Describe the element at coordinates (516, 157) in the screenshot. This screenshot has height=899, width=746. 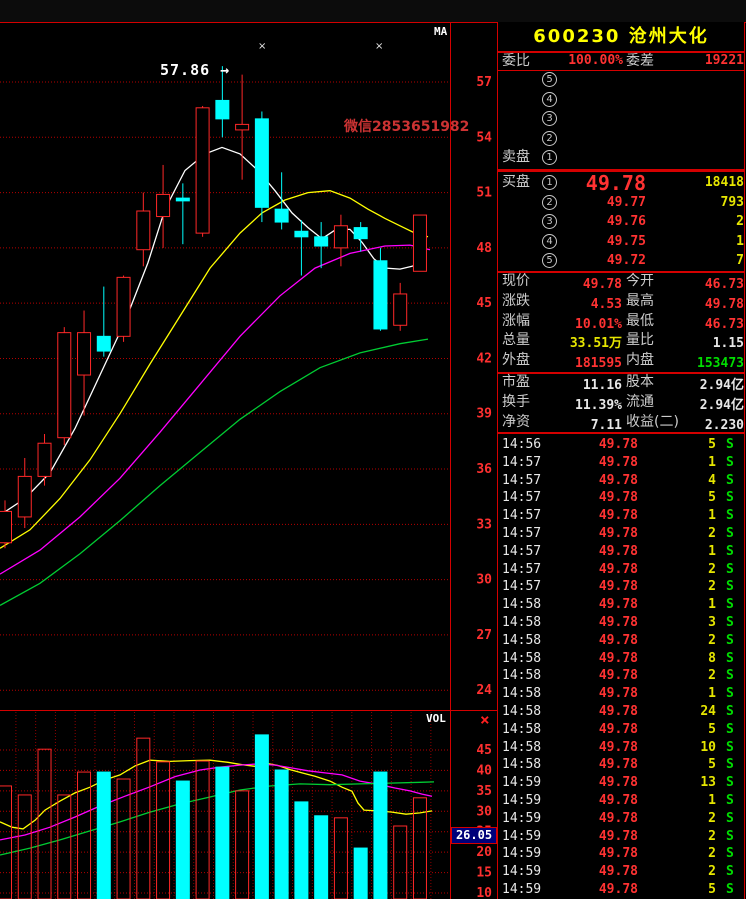
I see `sell-label: 卖盘` at that location.